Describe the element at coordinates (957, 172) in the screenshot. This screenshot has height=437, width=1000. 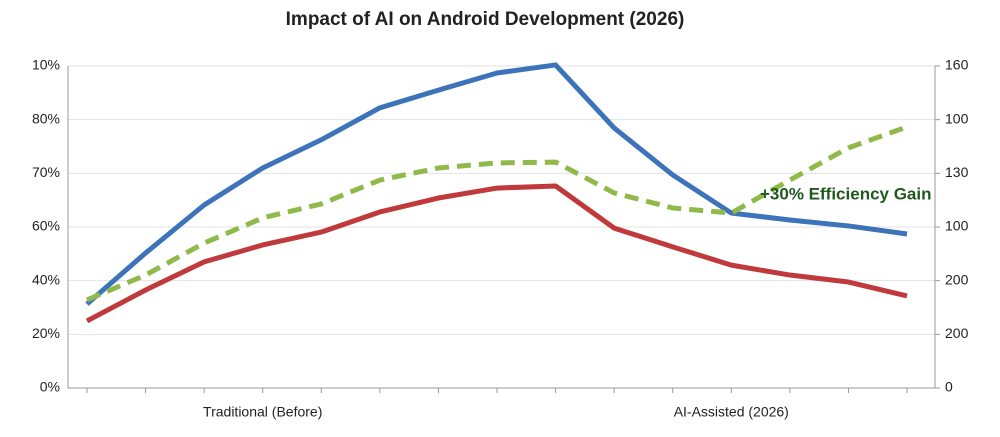
I see `y2-tick-label: 130` at that location.